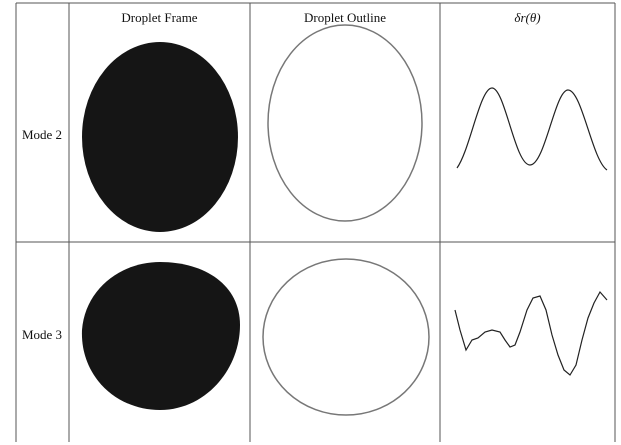  What do you see at coordinates (42, 334) in the screenshot?
I see `row-label: Mode 3` at bounding box center [42, 334].